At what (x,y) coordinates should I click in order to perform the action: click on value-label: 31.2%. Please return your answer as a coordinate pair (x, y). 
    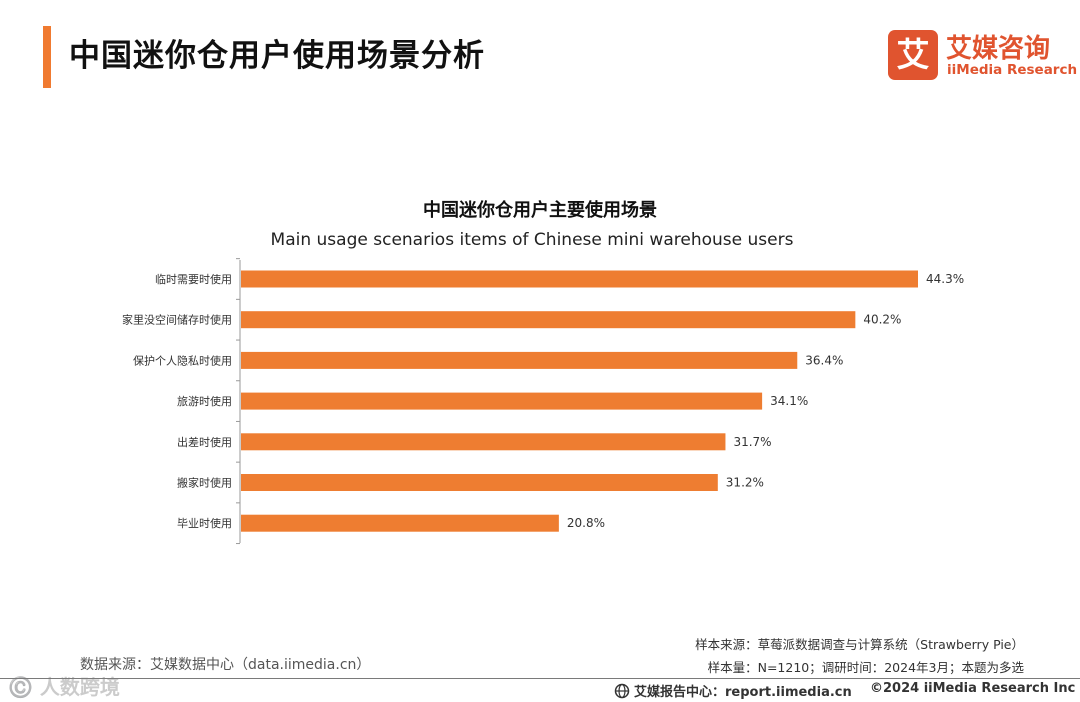
    Looking at the image, I should click on (745, 483).